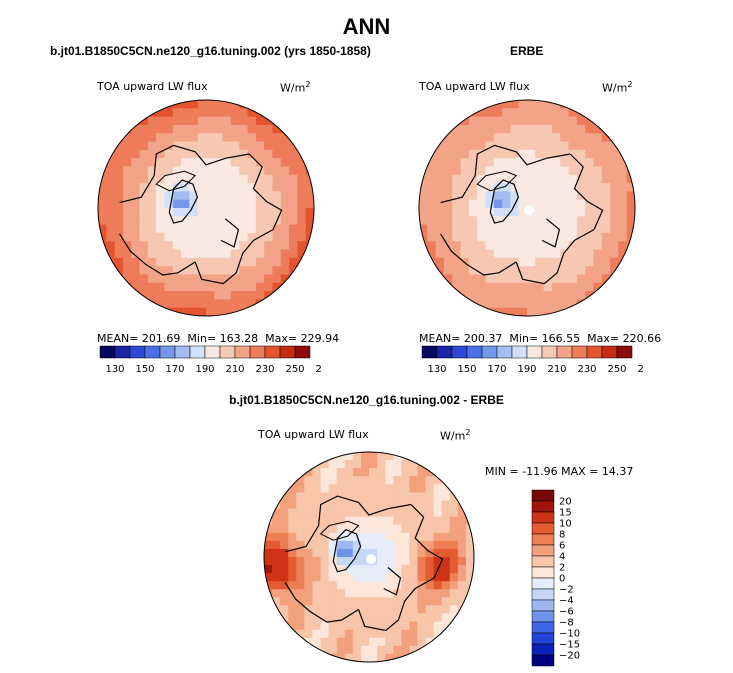 This screenshot has height=673, width=733. I want to click on panel2-colorbar-box, so click(594, 352).